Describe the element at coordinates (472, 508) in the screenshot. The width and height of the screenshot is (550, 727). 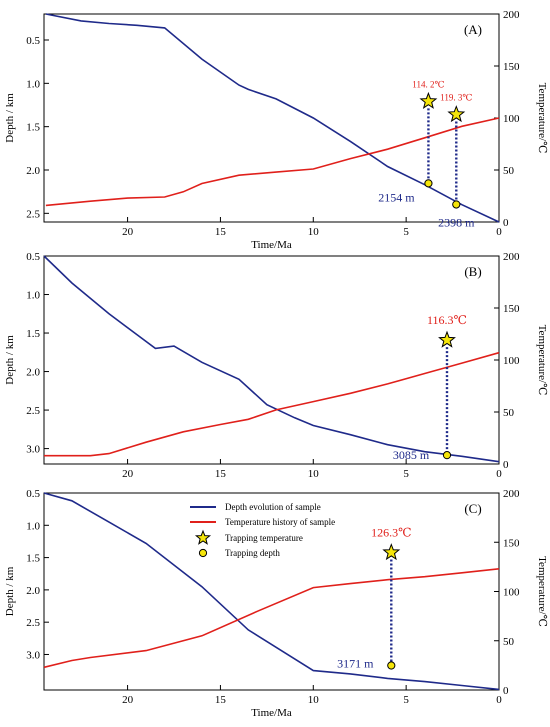
I see `panel-label: (C)` at that location.